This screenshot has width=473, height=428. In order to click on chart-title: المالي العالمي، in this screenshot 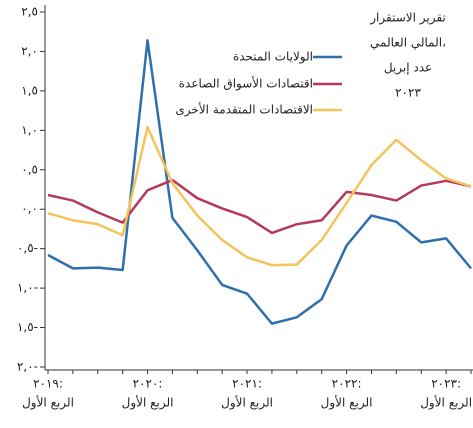, I will do `click(408, 43)`.